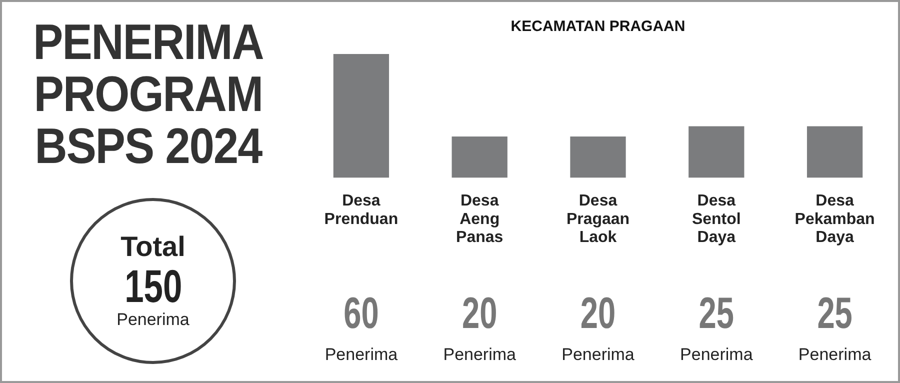  I want to click on data-label: 60 Penerima, so click(361, 326).